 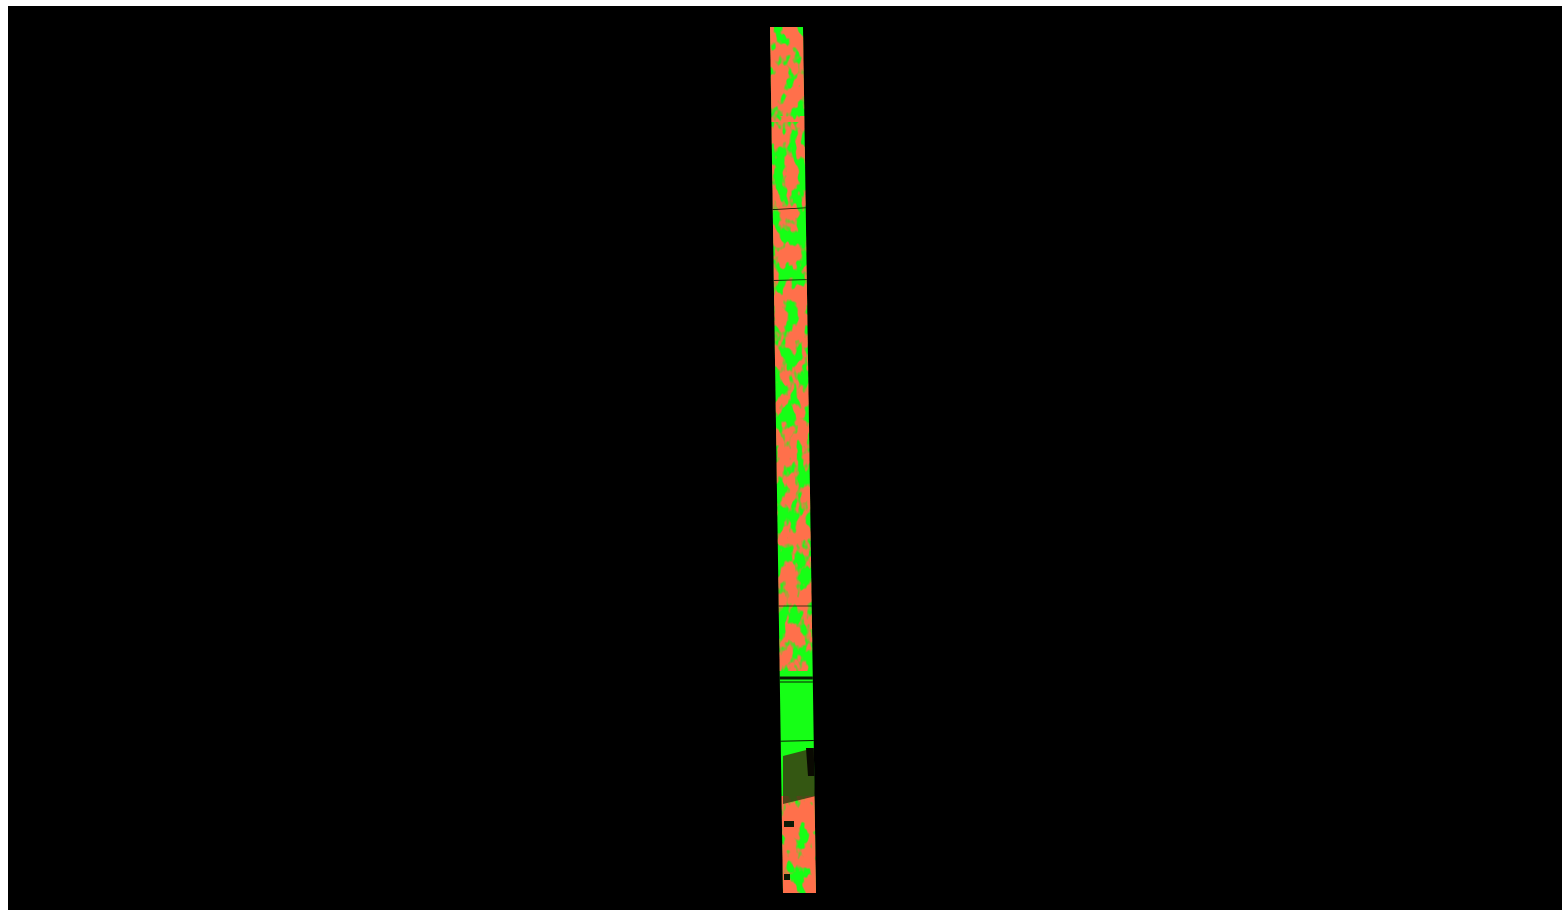 What do you see at coordinates (793, 844) in the screenshot?
I see `strip-bottom-region` at bounding box center [793, 844].